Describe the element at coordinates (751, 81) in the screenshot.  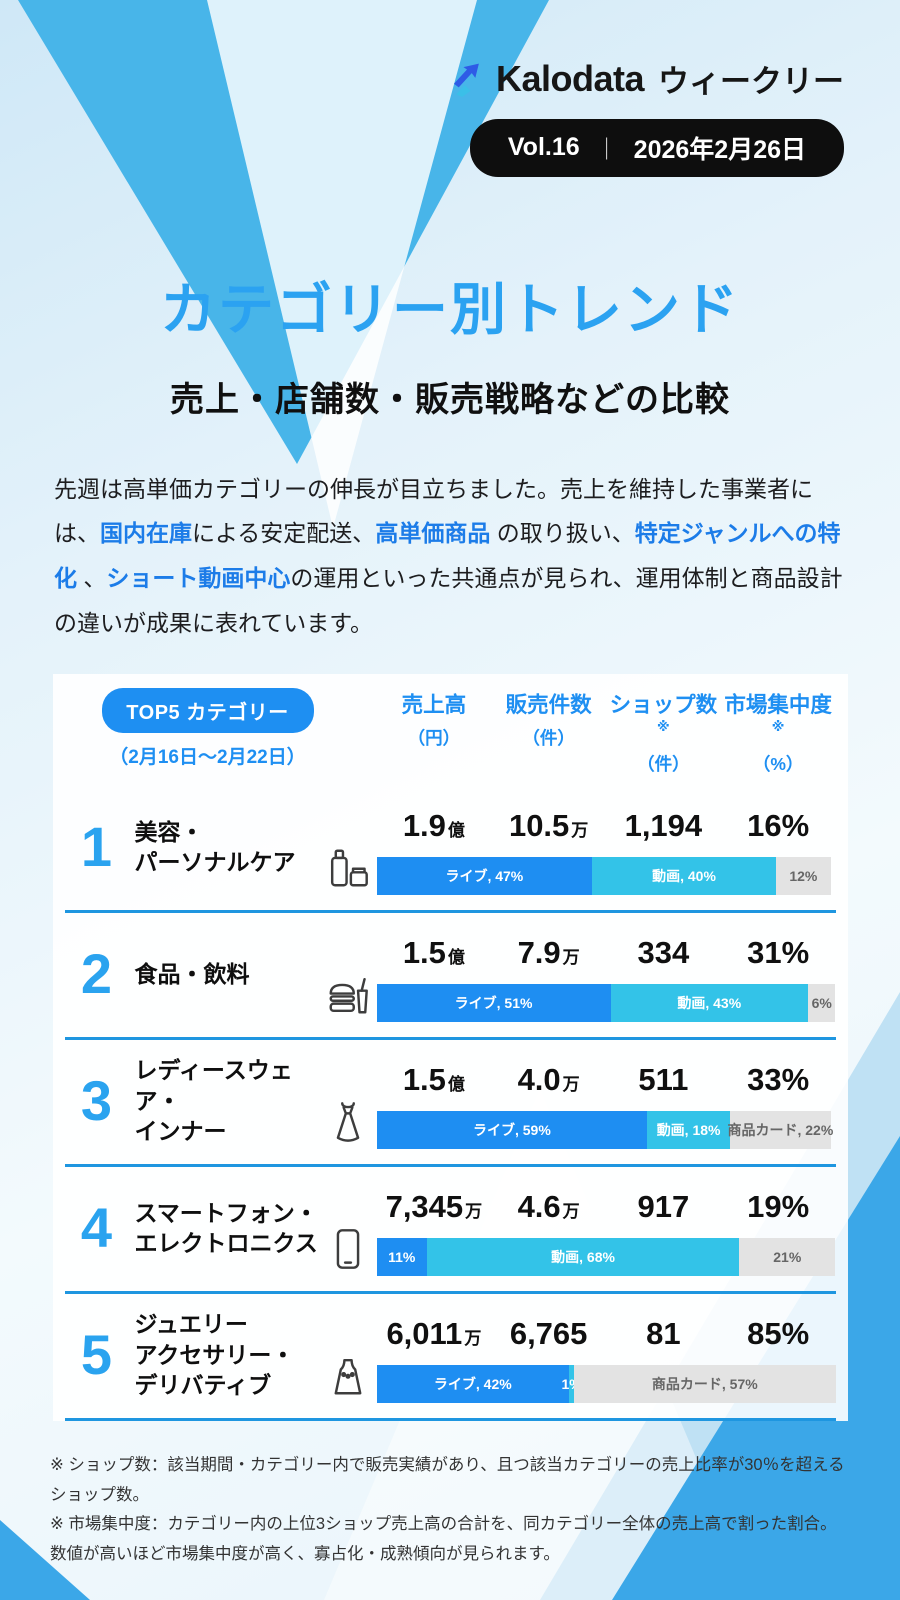
I see `brand-suffix: ウィークリー` at that location.